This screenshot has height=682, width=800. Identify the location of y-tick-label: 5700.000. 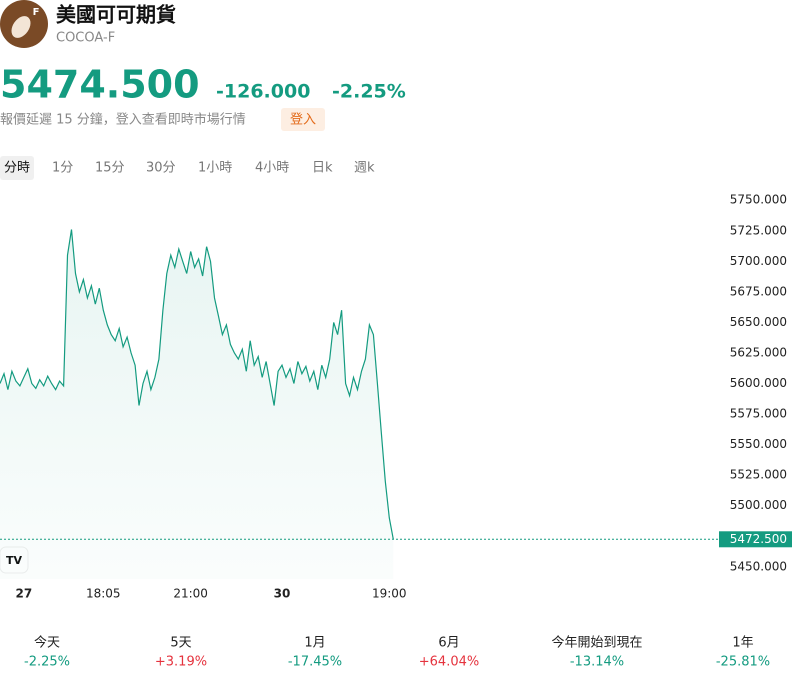
(758, 261).